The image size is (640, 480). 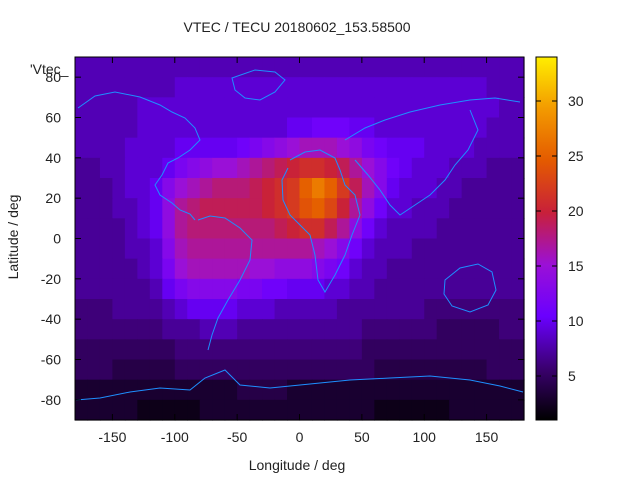 What do you see at coordinates (362, 437) in the screenshot?
I see `x-tick-label: 50` at bounding box center [362, 437].